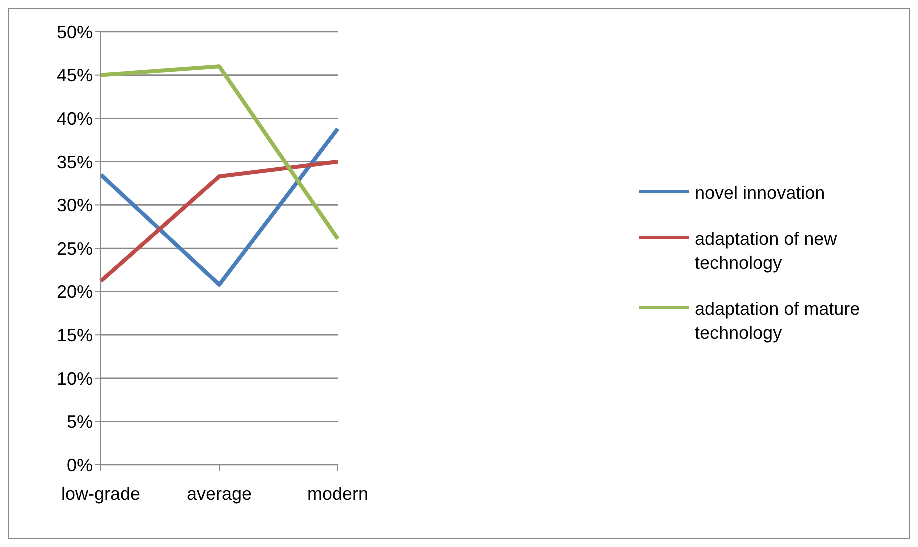 This screenshot has height=547, width=918. Describe the element at coordinates (74, 76) in the screenshot. I see `y-tick-label: 45%` at that location.